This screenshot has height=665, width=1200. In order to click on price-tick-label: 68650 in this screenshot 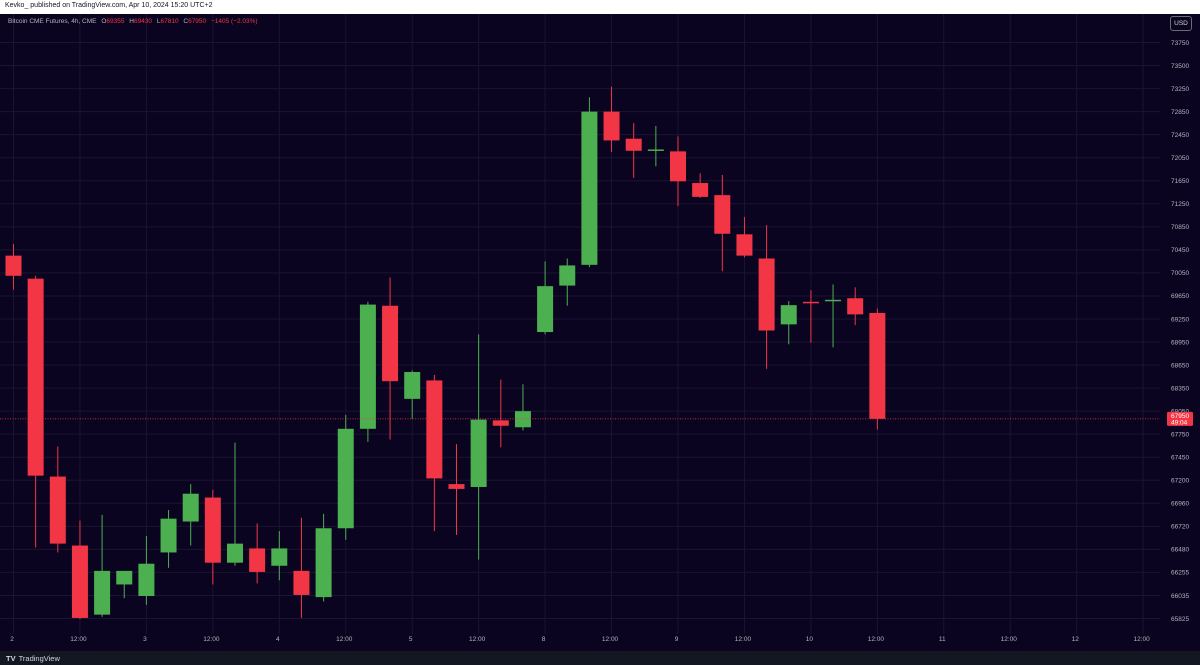, I will do `click(1180, 365)`.